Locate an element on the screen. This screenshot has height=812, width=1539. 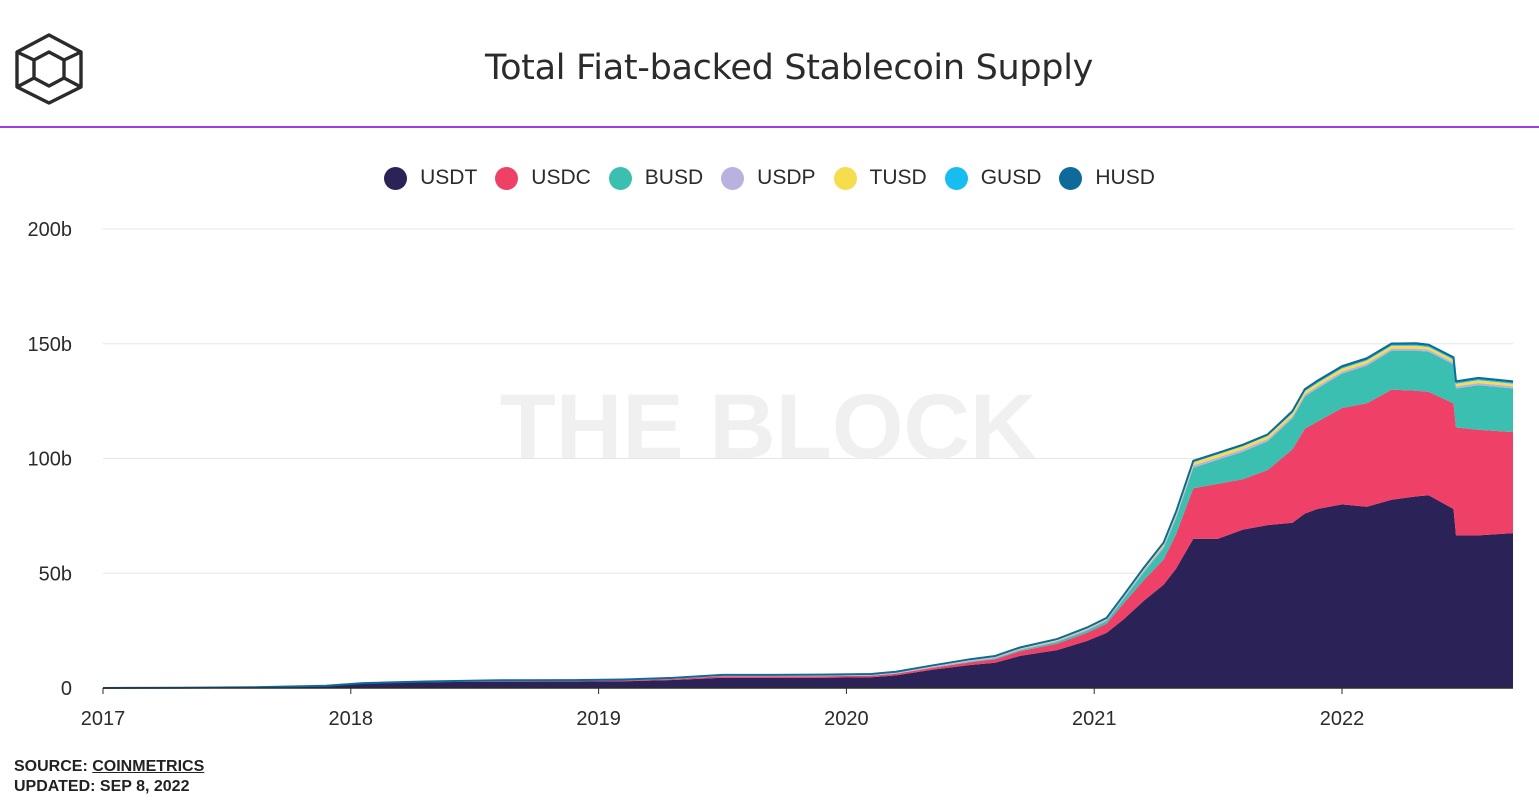
legend-label: USDP is located at coordinates (786, 177).